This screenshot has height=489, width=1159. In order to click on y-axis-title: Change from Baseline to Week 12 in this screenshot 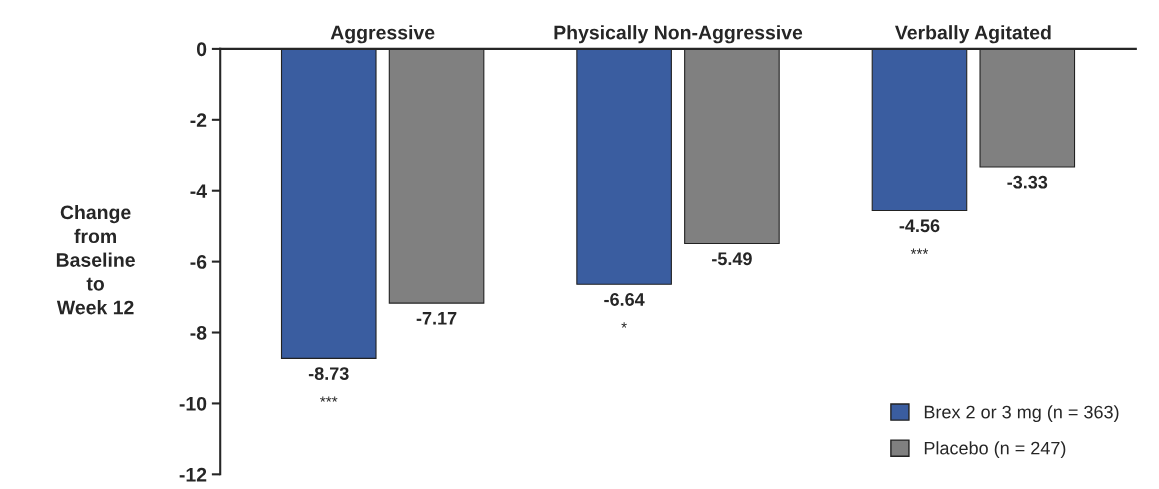, I will do `click(95, 259)`.